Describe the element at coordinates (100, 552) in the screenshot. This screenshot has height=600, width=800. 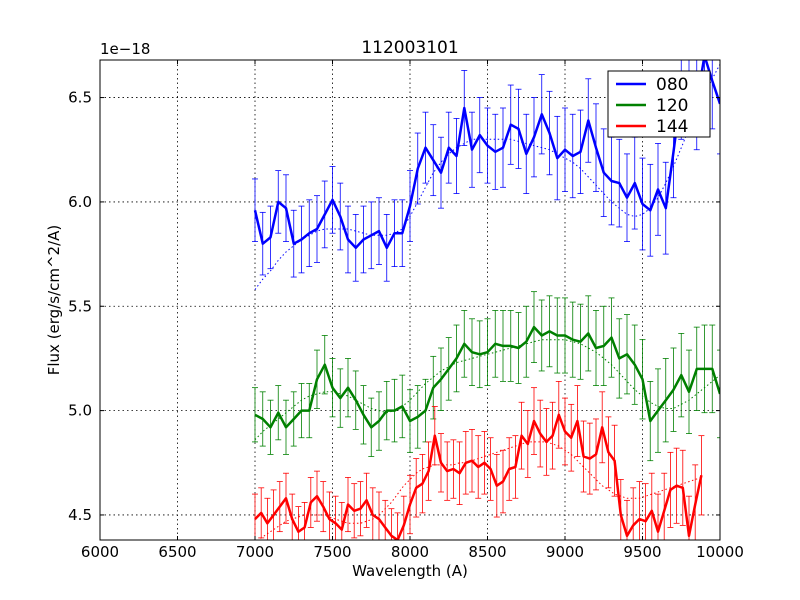
I see `x-tick-label: 6000` at that location.